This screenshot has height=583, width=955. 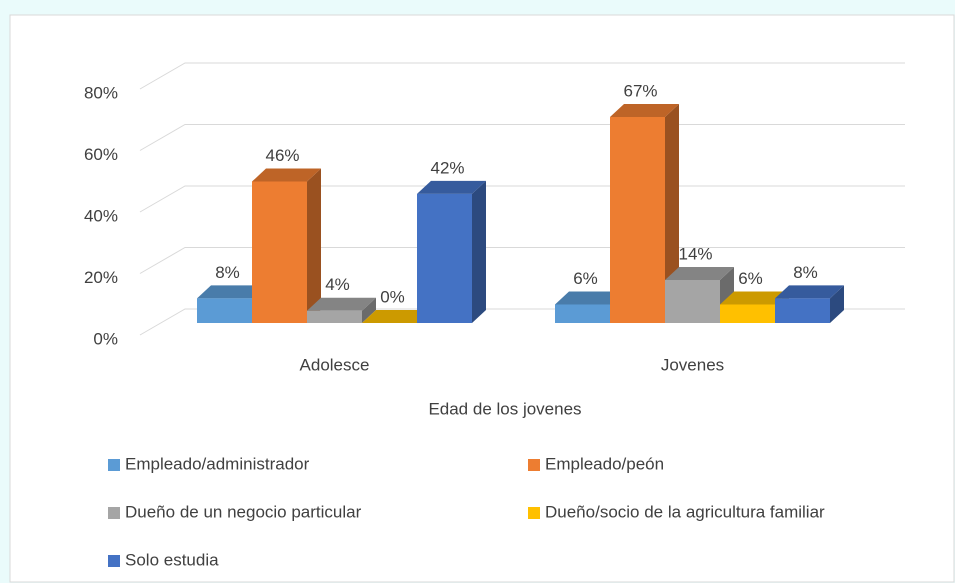 What do you see at coordinates (101, 277) in the screenshot?
I see `y-tick-label: 20%` at bounding box center [101, 277].